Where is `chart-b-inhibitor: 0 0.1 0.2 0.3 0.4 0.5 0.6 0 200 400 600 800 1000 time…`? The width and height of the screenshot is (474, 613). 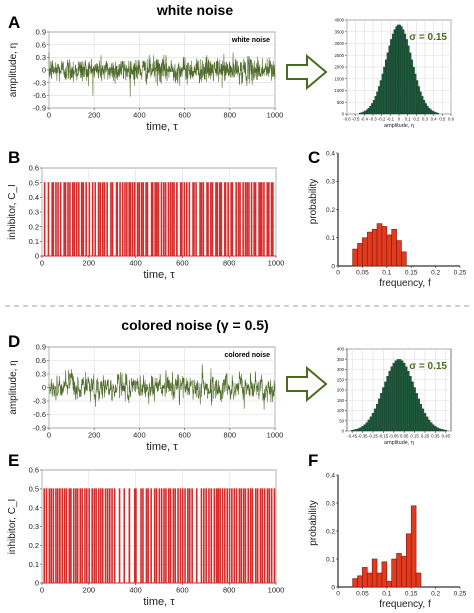
chart-b-inhibitor: 0 0.1 0.2 0.3 0.4 0.5 0.6 0 200 400 600 800 1000 time… is located at coordinates (145, 222).